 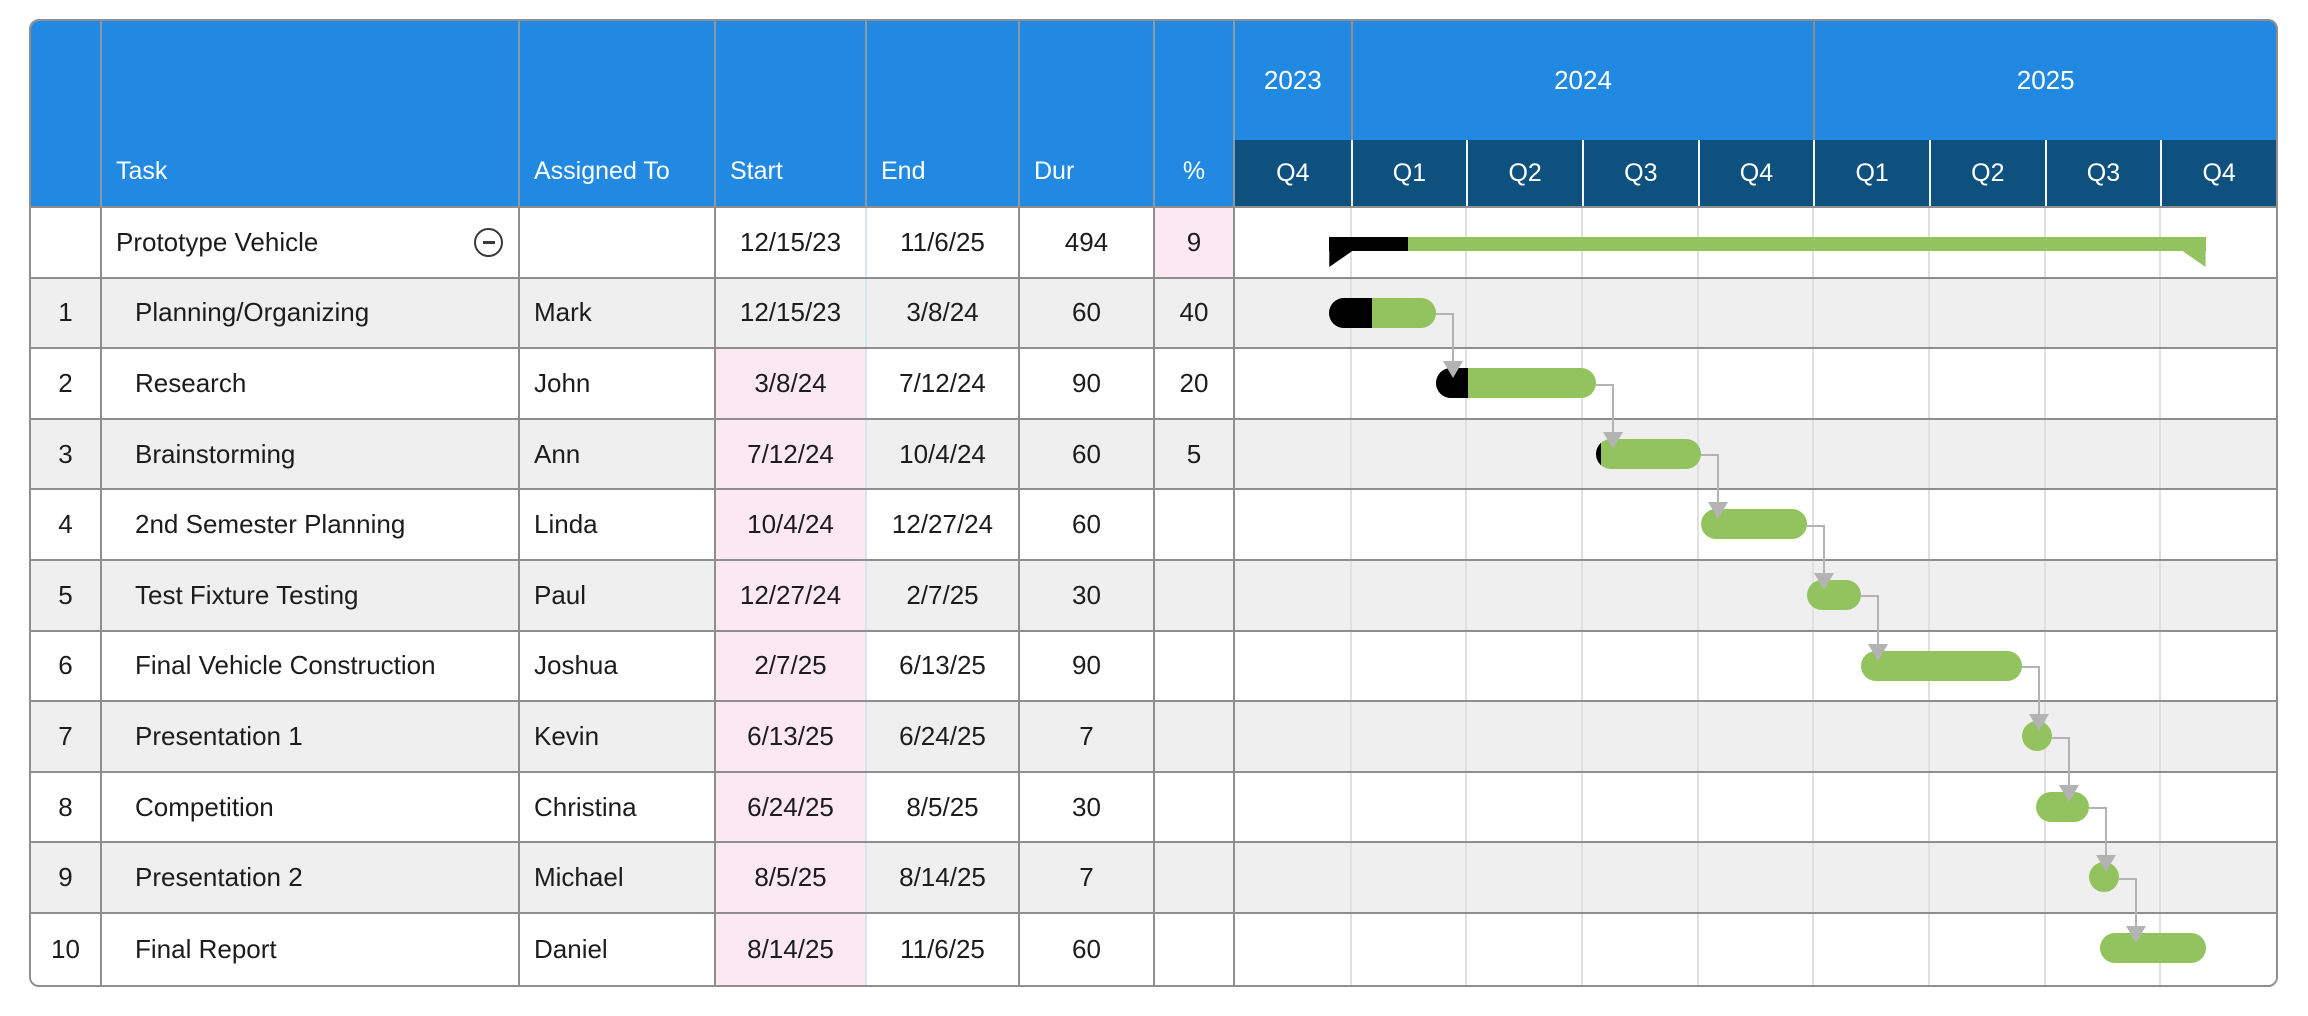 I want to click on summary-bar, so click(x=1767, y=252).